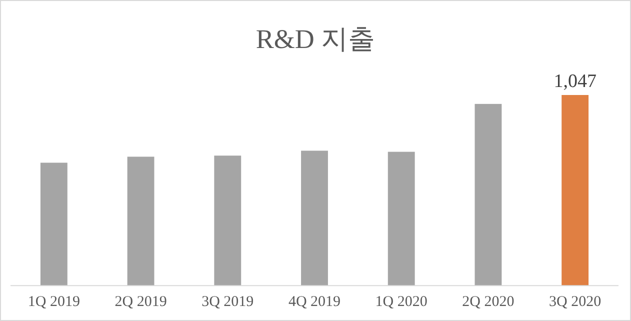  I want to click on x-tick-label: 3Q 2019, so click(228, 302).